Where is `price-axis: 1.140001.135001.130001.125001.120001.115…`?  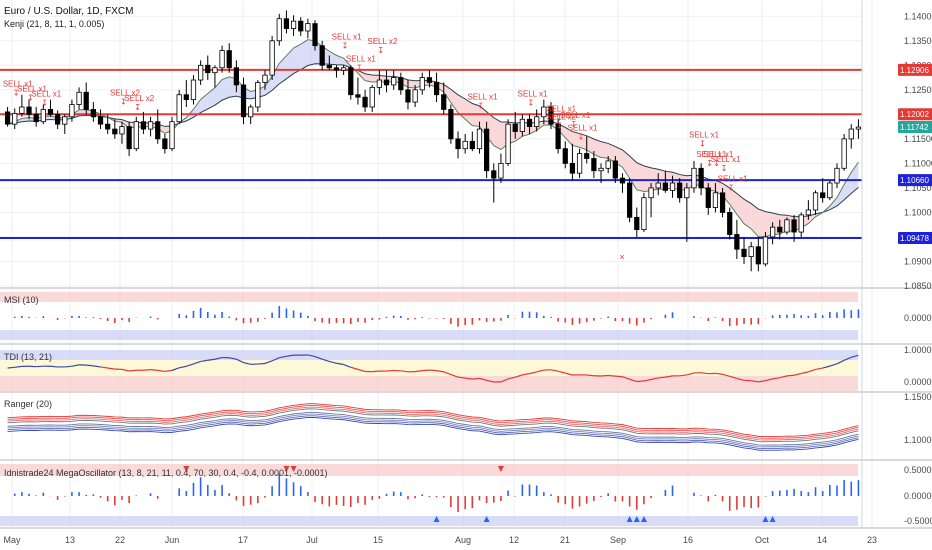 price-axis: 1.140001.135001.130001.125001.120001.115… is located at coordinates (896, 264).